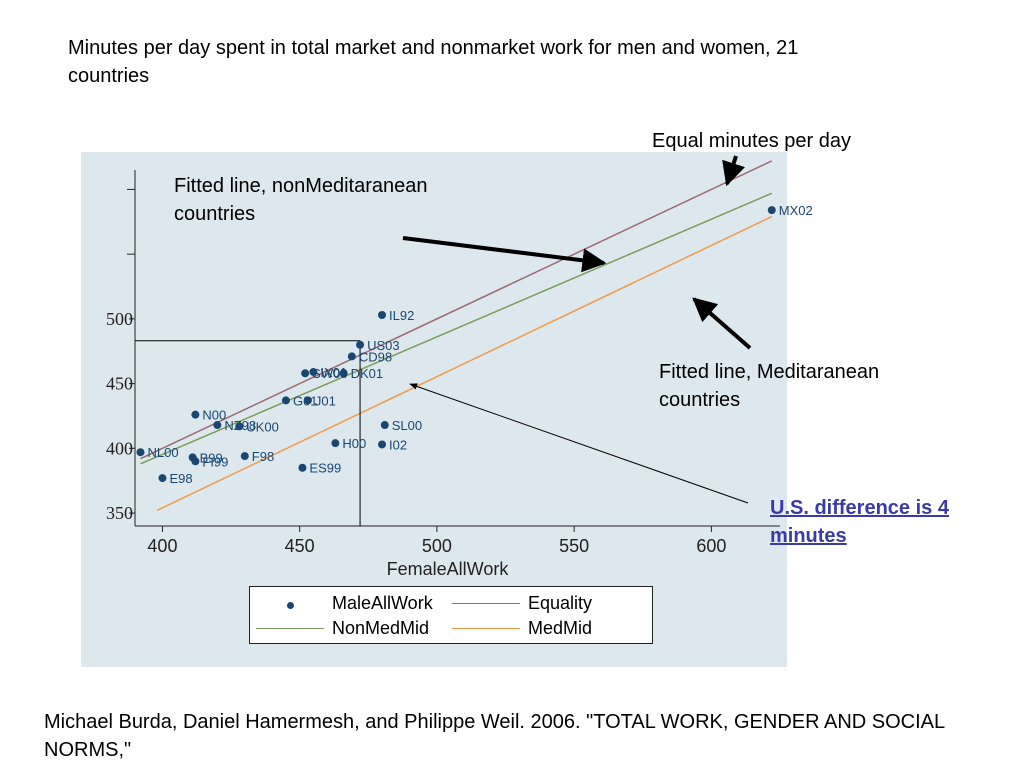 The image size is (1024, 768). I want to click on legend-swatch-nonmedmid, so click(290, 628).